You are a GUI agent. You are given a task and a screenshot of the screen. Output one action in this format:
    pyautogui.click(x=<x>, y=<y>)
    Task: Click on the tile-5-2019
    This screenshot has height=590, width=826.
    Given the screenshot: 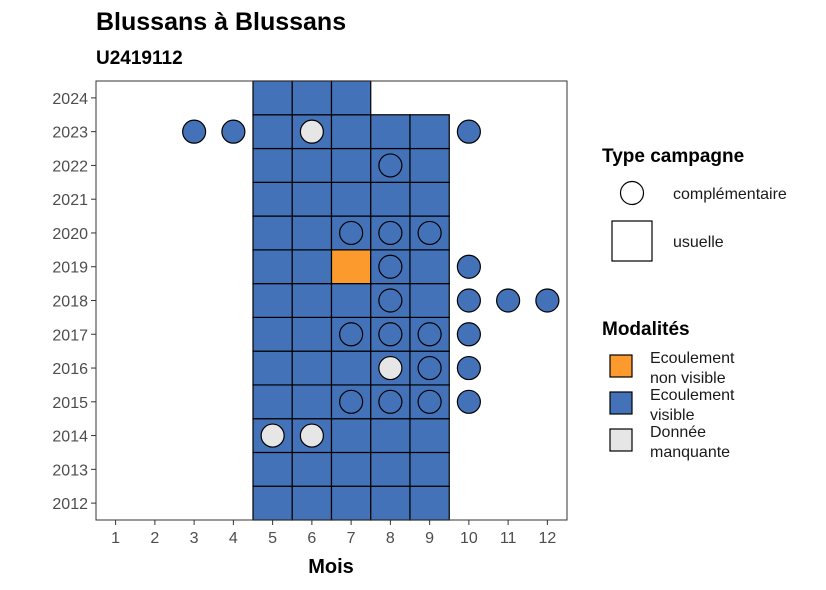 What is the action you would take?
    pyautogui.click(x=272, y=267)
    